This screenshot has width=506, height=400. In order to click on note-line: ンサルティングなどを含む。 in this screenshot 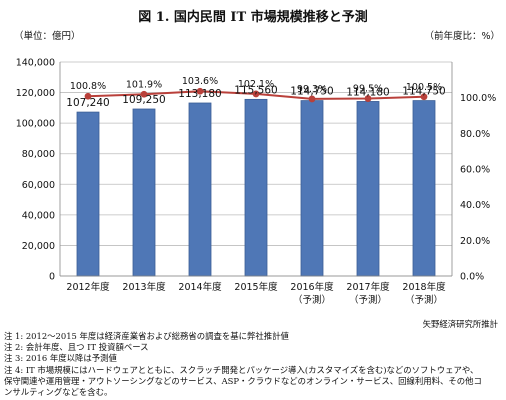, I will do `click(58, 392)`.